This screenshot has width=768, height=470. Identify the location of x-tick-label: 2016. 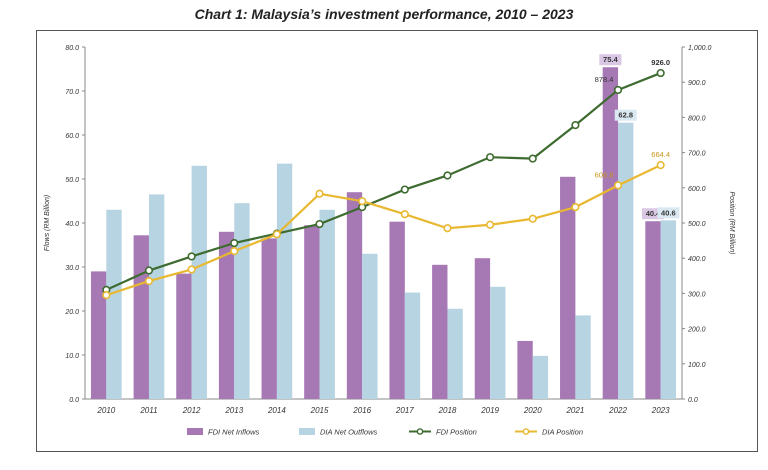
(361, 410).